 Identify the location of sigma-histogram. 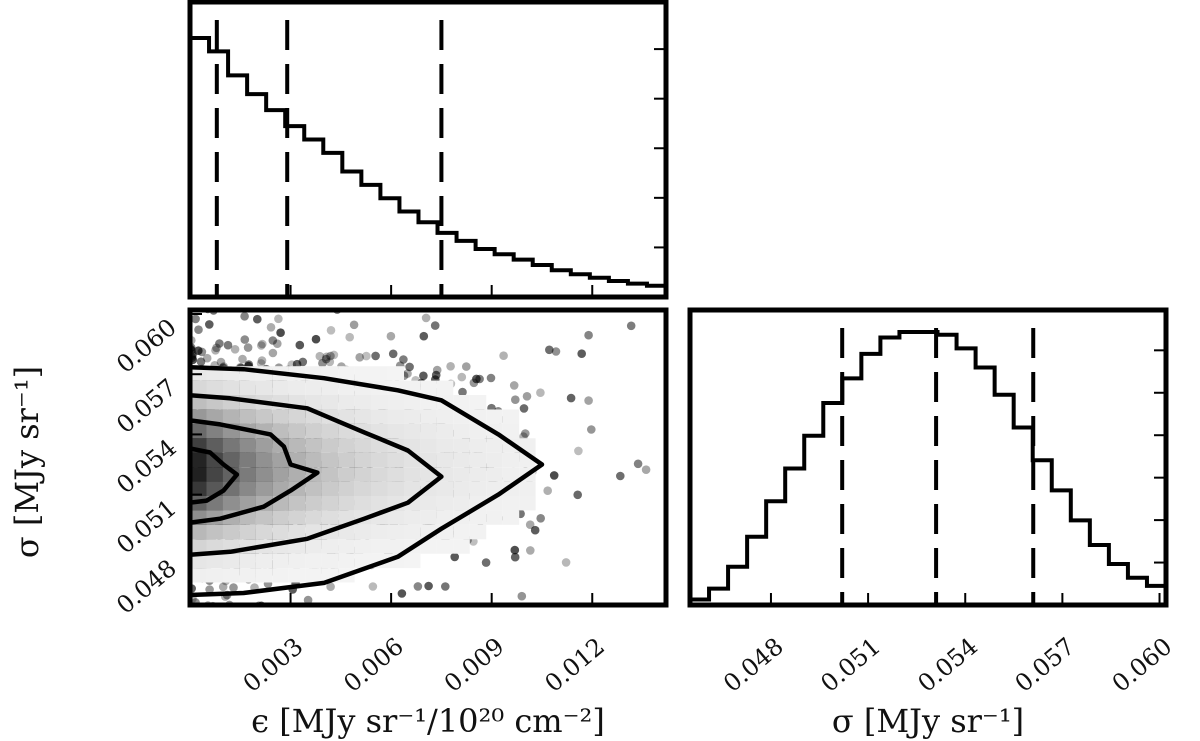
(928, 466).